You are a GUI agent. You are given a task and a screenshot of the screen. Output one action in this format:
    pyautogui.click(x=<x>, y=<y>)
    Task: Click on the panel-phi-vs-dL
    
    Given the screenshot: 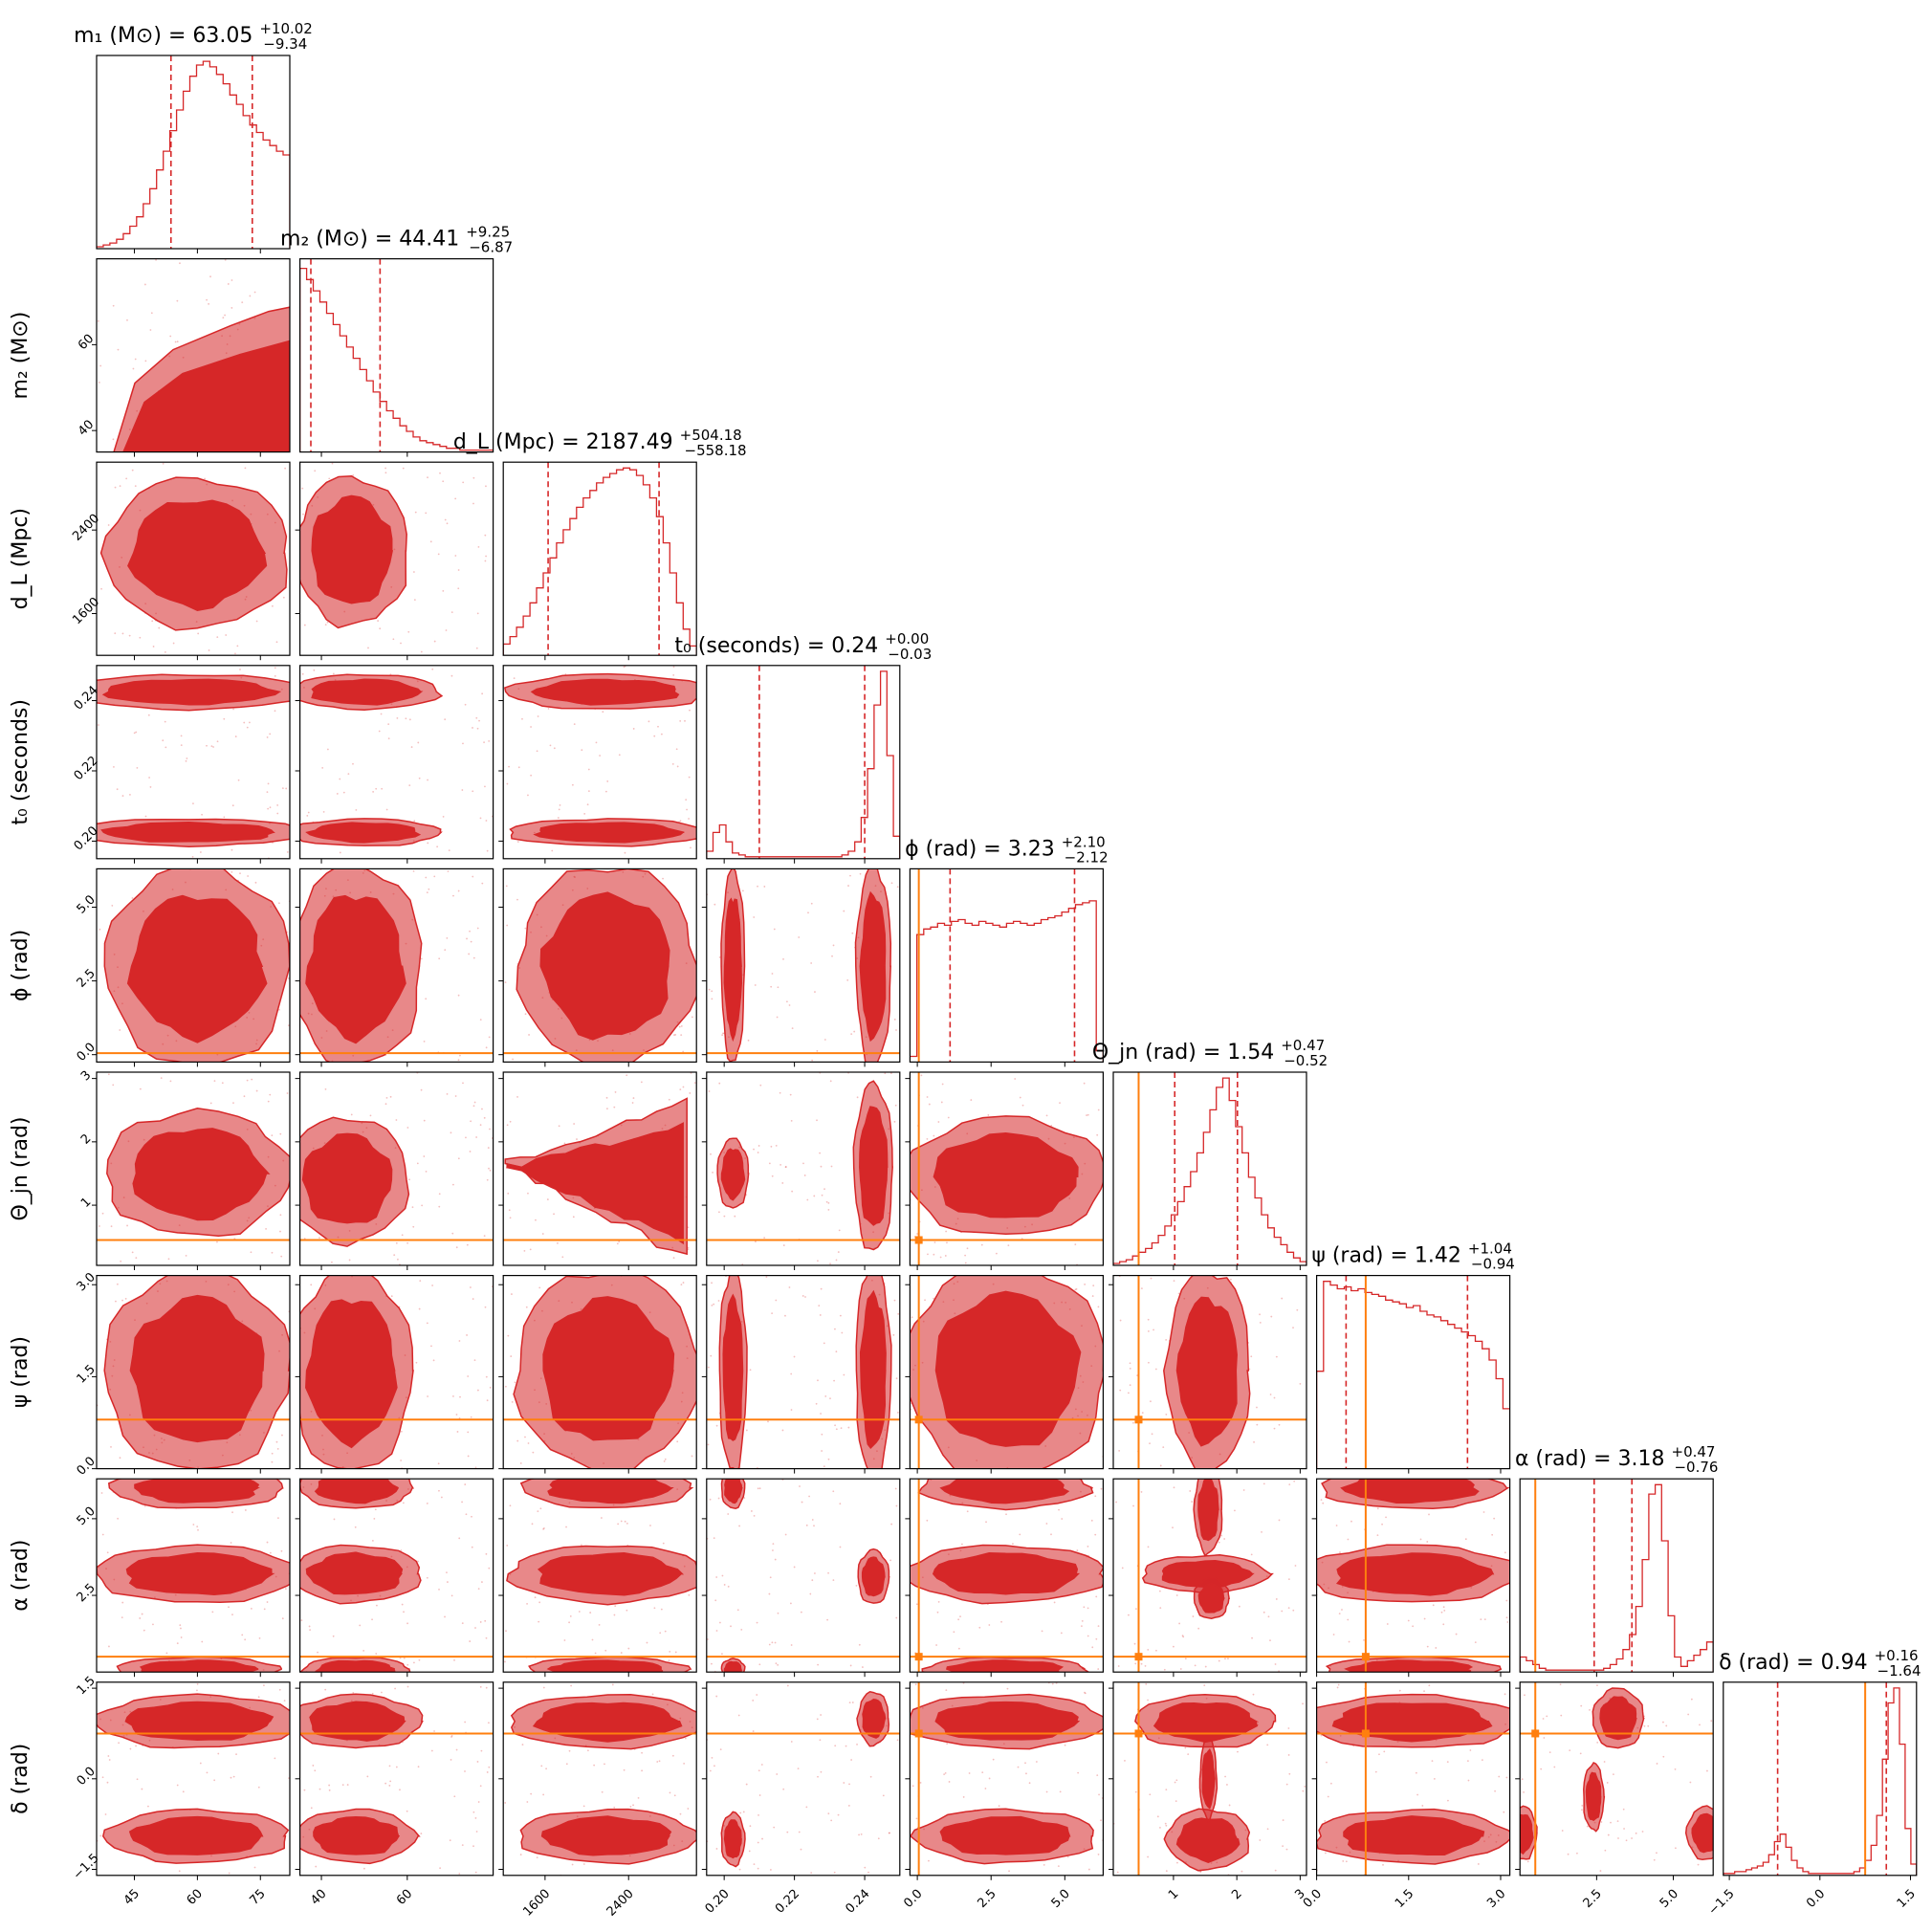 What is the action you would take?
    pyautogui.click(x=597, y=967)
    